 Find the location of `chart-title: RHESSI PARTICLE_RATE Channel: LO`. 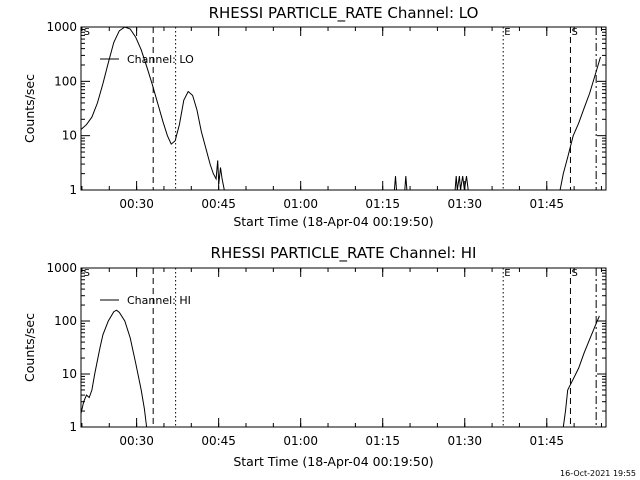

chart-title: RHESSI PARTICLE_RATE Channel: LO is located at coordinates (344, 13).